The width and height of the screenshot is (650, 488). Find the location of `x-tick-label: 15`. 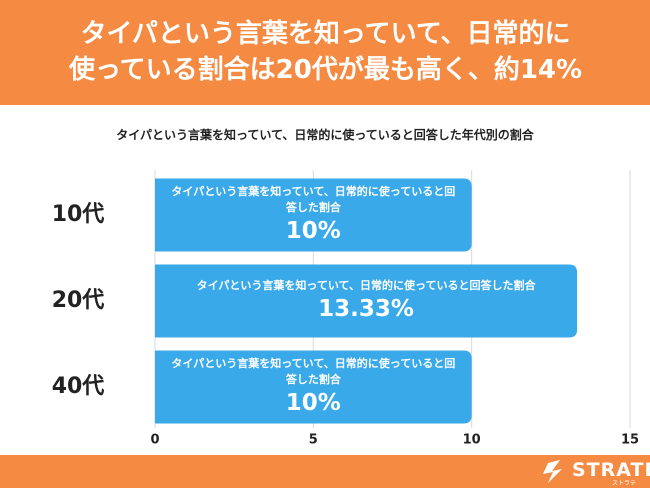

x-tick-label: 15 is located at coordinates (630, 440).